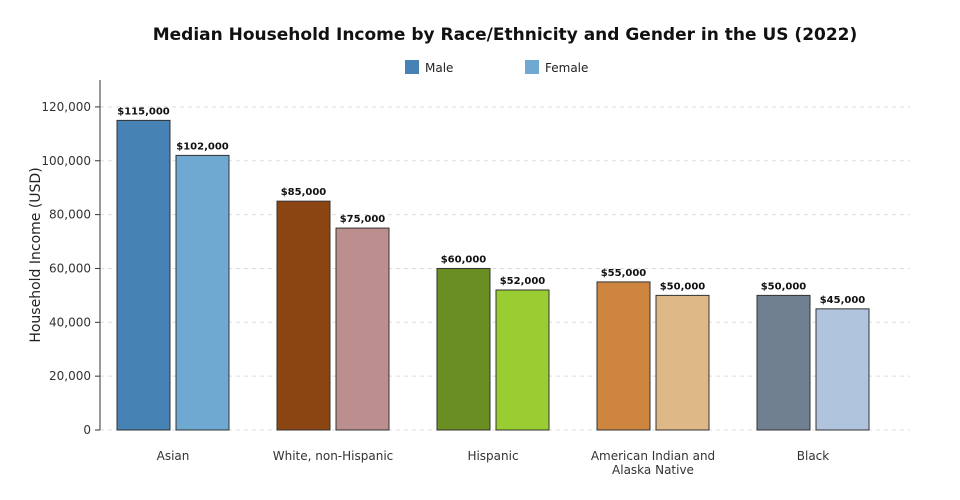  I want to click on y-tick-label: 40,000, so click(70, 322).